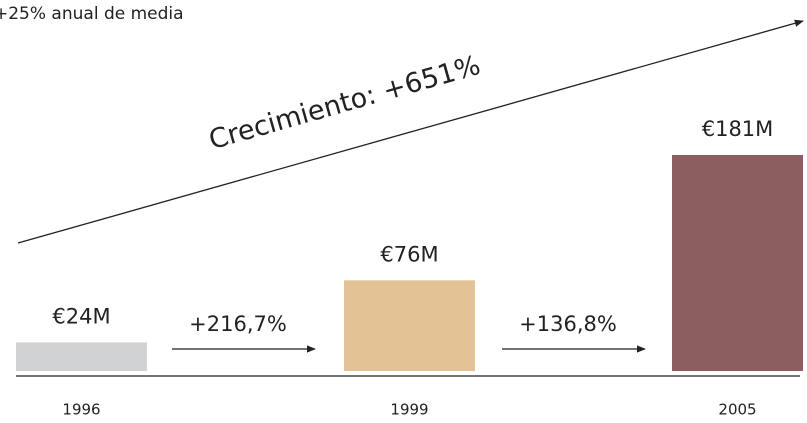  Describe the element at coordinates (81, 316) in the screenshot. I see `value-label: €24M` at that location.